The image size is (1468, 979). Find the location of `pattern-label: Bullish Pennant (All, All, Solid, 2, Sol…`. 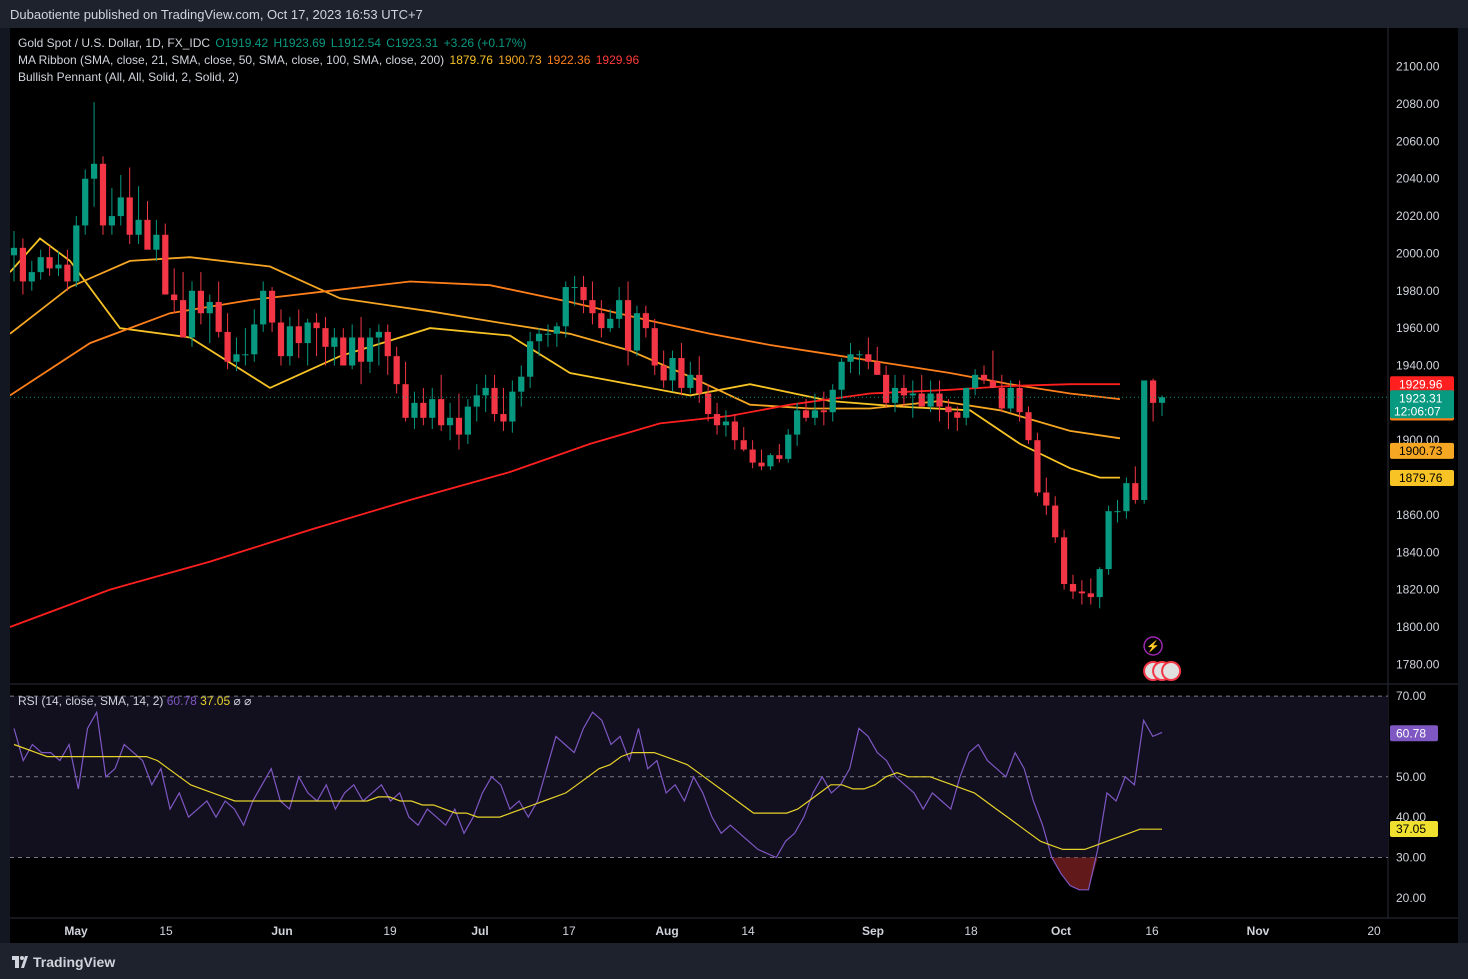

pattern-label: Bullish Pennant (All, All, Solid, 2, Sol… is located at coordinates (128, 77).